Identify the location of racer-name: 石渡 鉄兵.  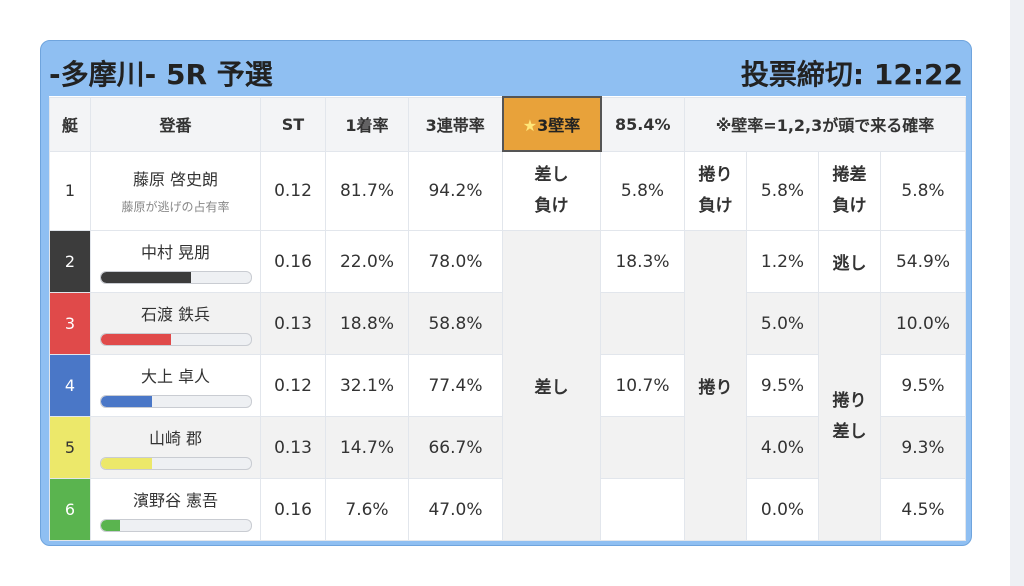
(175, 314).